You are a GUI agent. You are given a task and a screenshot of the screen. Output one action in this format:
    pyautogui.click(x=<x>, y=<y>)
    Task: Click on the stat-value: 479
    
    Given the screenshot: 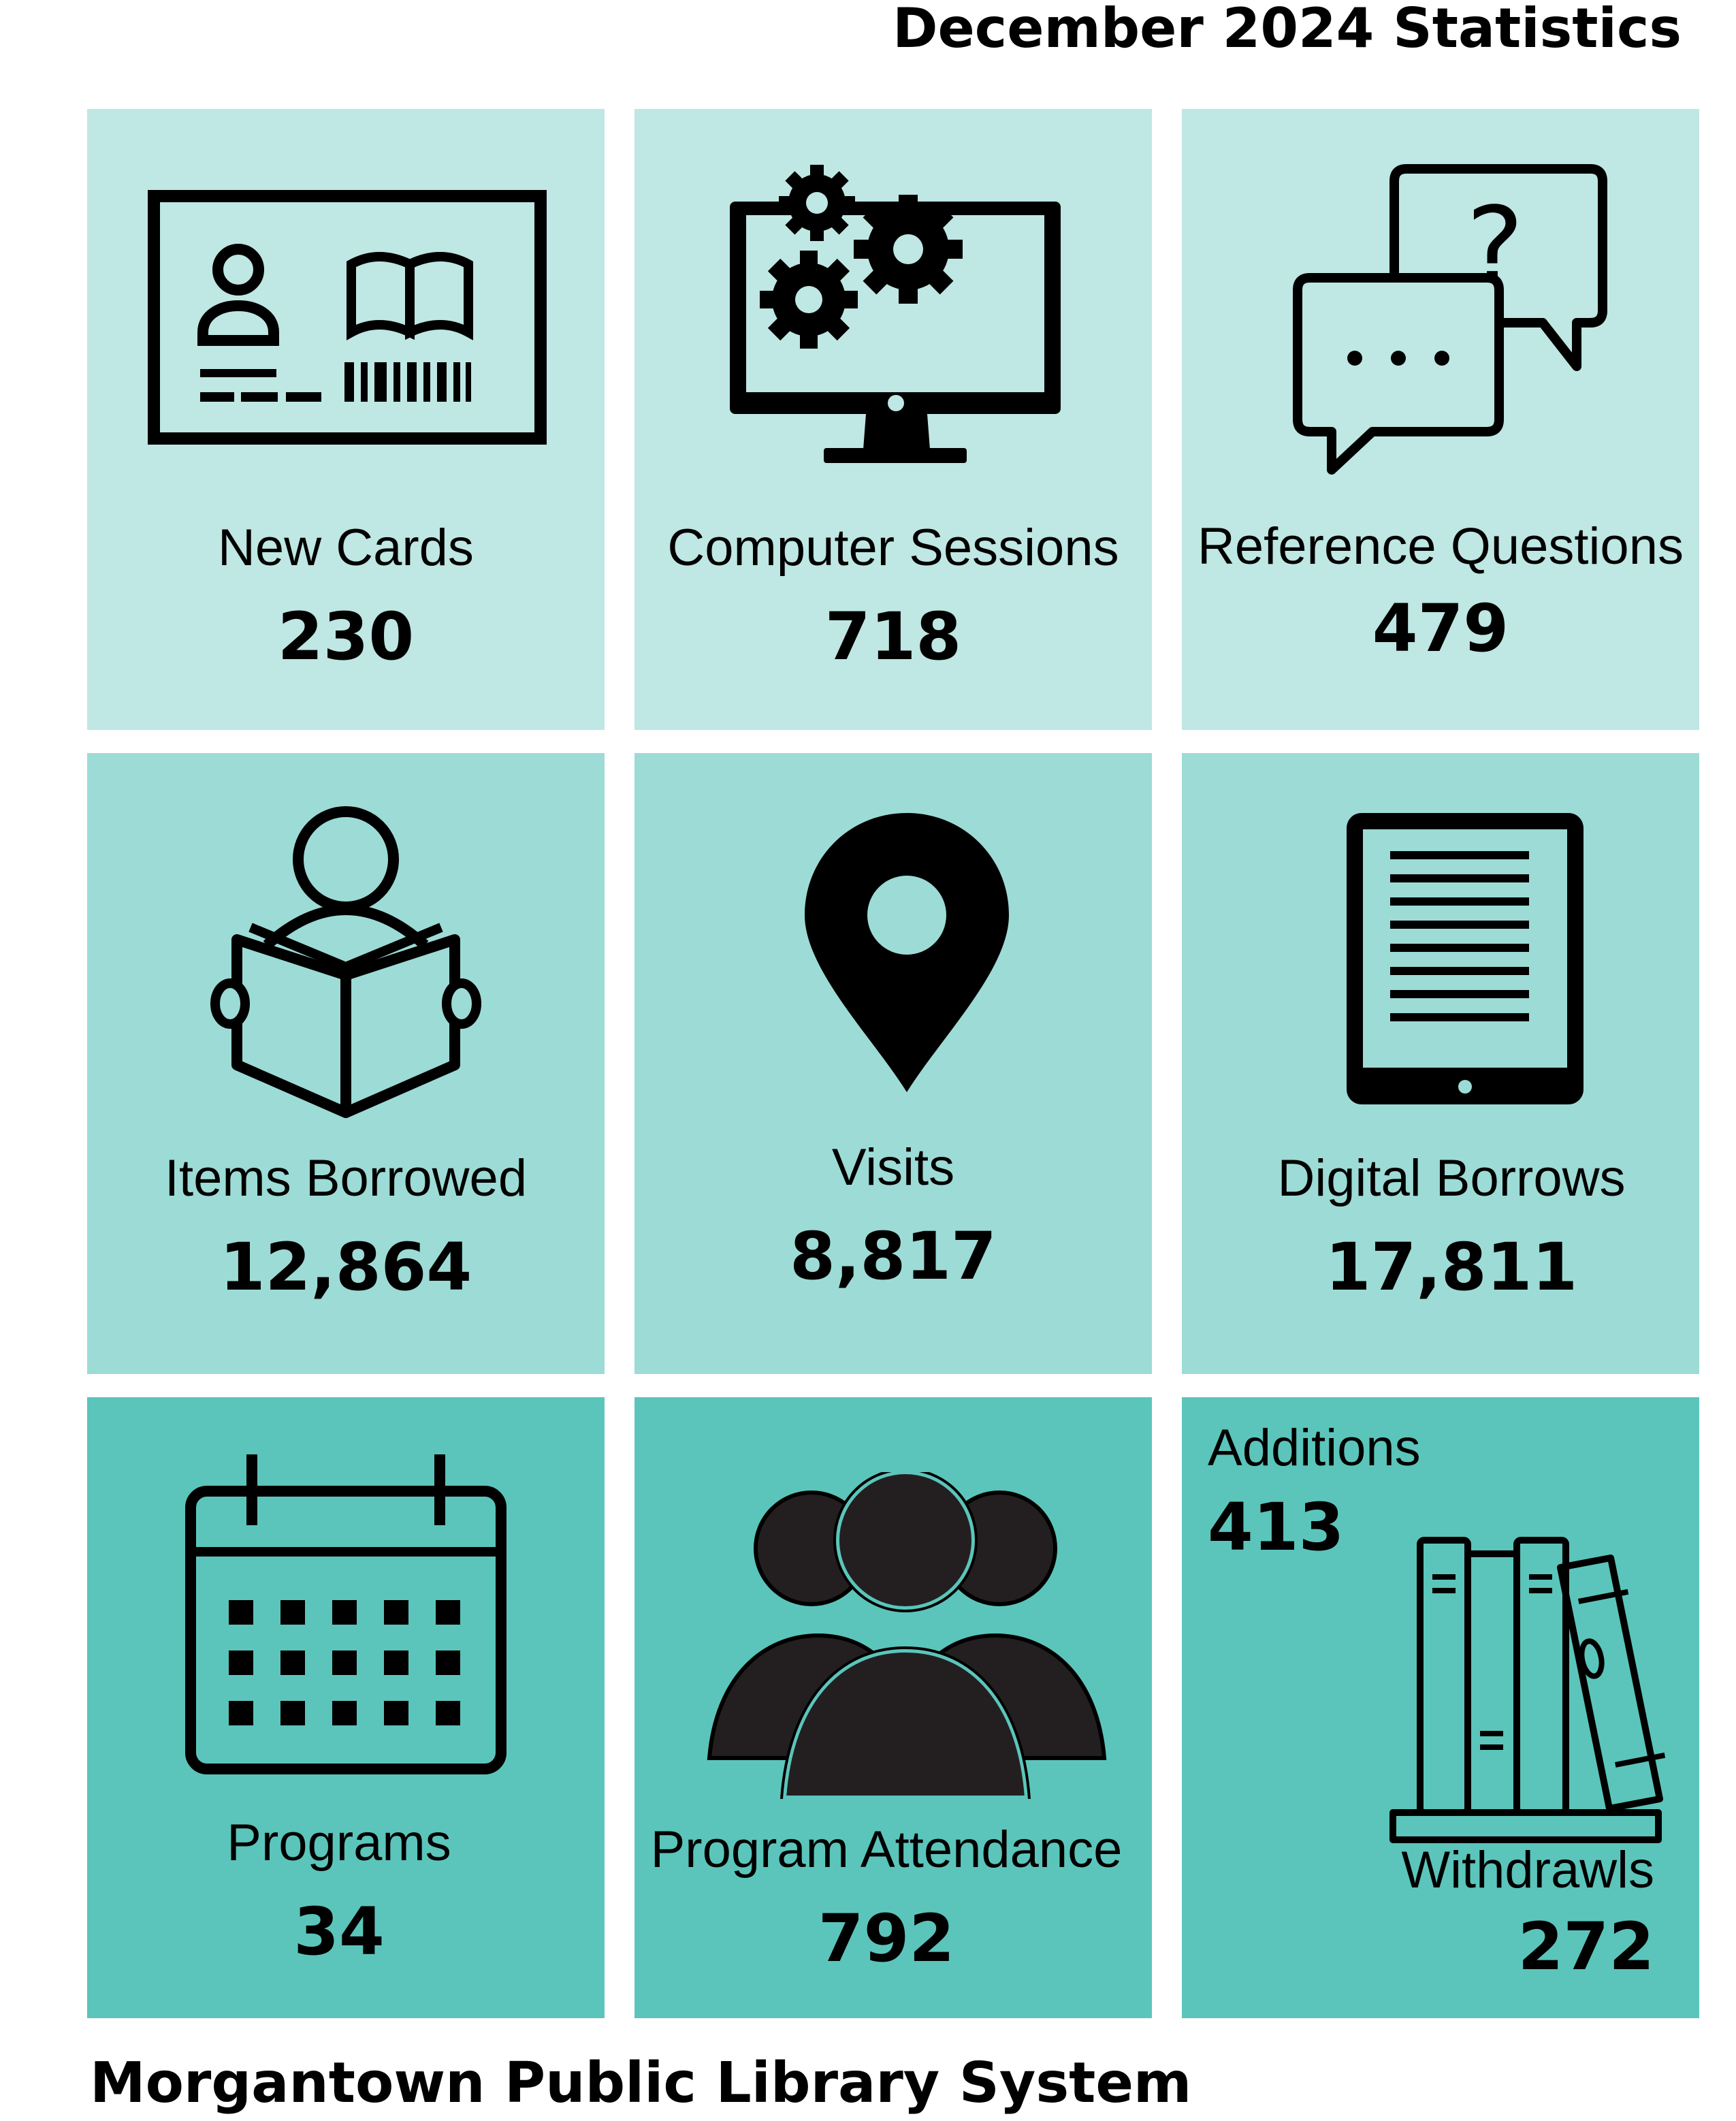 What is the action you would take?
    pyautogui.click(x=1440, y=628)
    